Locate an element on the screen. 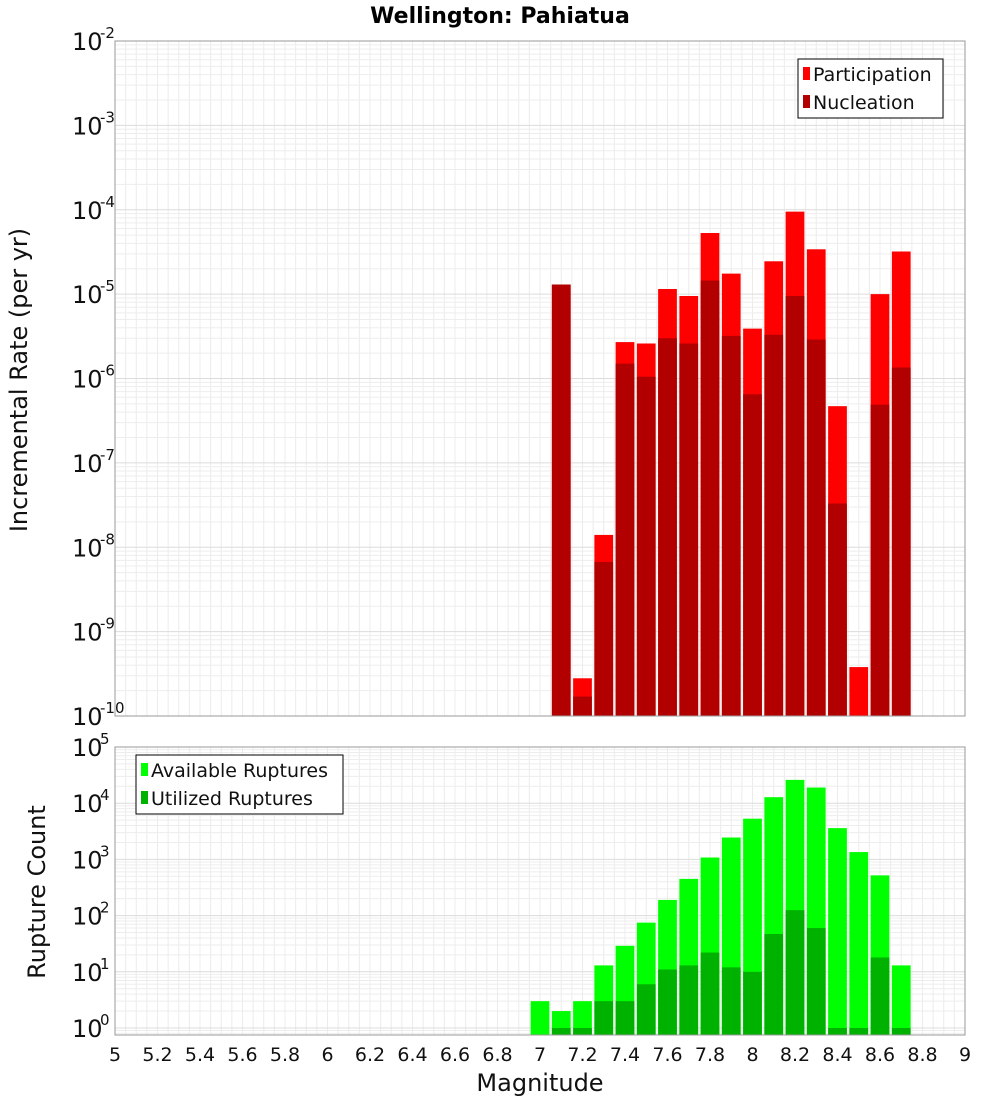  y-tick-label-exponent: -8 is located at coordinates (107, 539).